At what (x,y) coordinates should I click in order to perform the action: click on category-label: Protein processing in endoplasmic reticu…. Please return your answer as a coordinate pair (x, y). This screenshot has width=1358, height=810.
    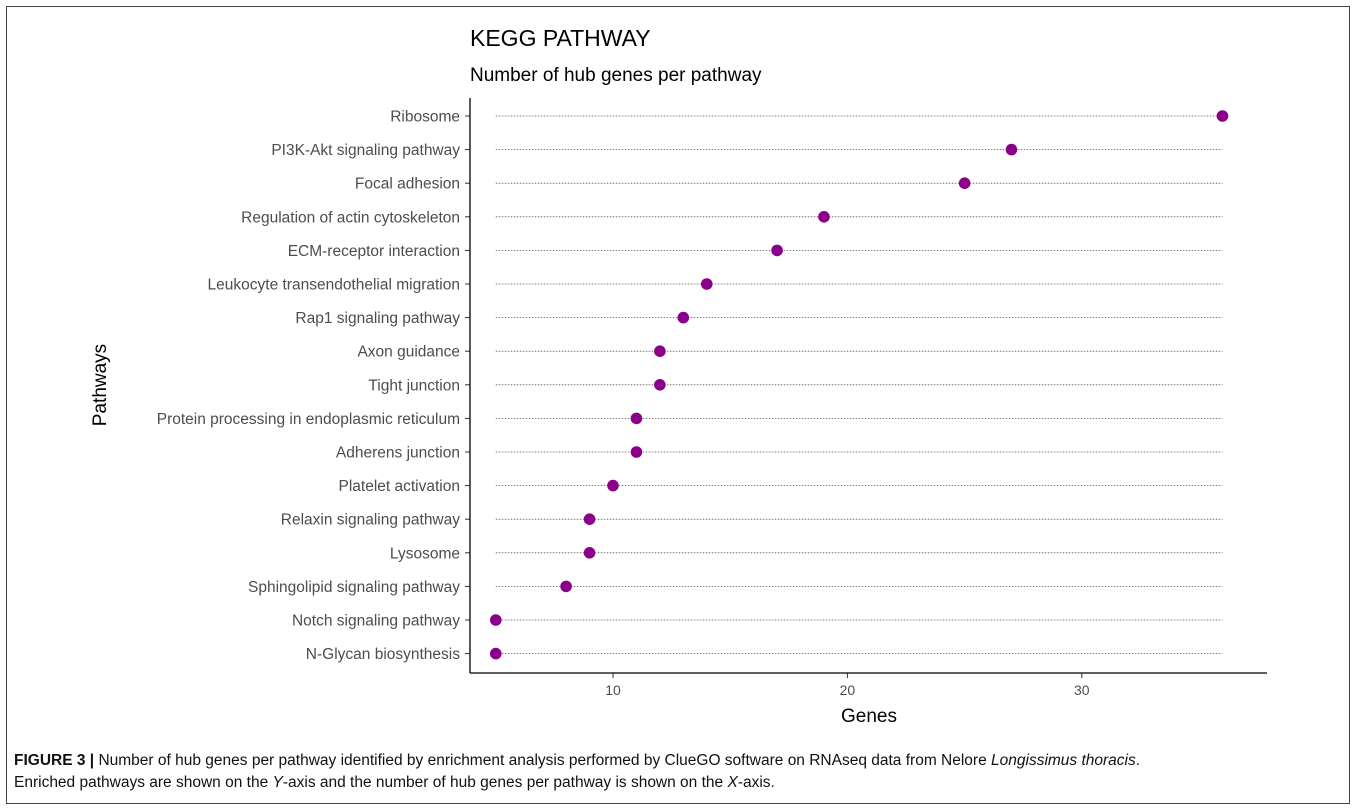
    Looking at the image, I should click on (308, 419).